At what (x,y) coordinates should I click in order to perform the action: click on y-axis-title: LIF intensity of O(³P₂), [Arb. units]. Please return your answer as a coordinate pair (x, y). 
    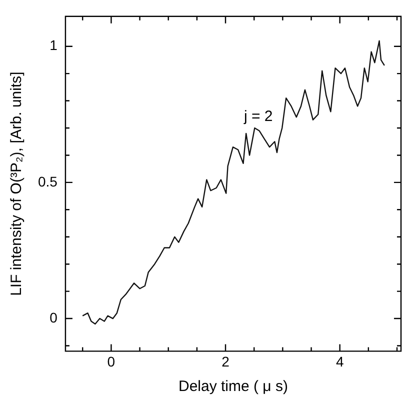
    Looking at the image, I should click on (17, 184).